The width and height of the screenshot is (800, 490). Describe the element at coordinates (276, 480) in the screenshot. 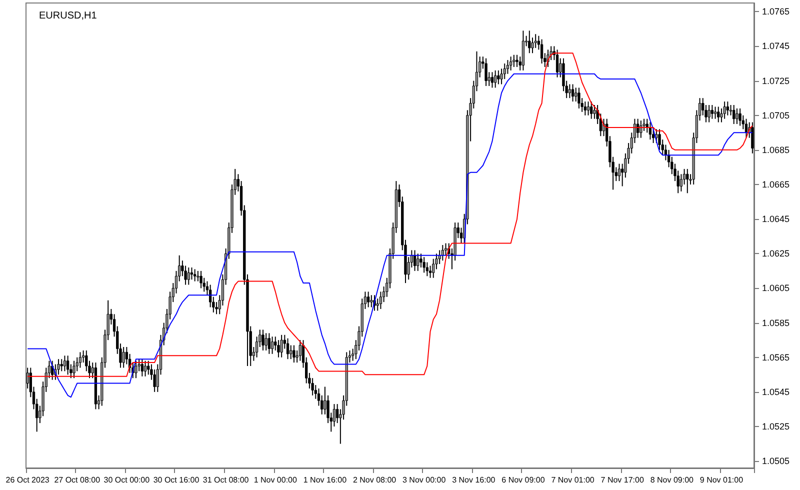

I see `x-tick-label: 1 Nov 00:00` at that location.